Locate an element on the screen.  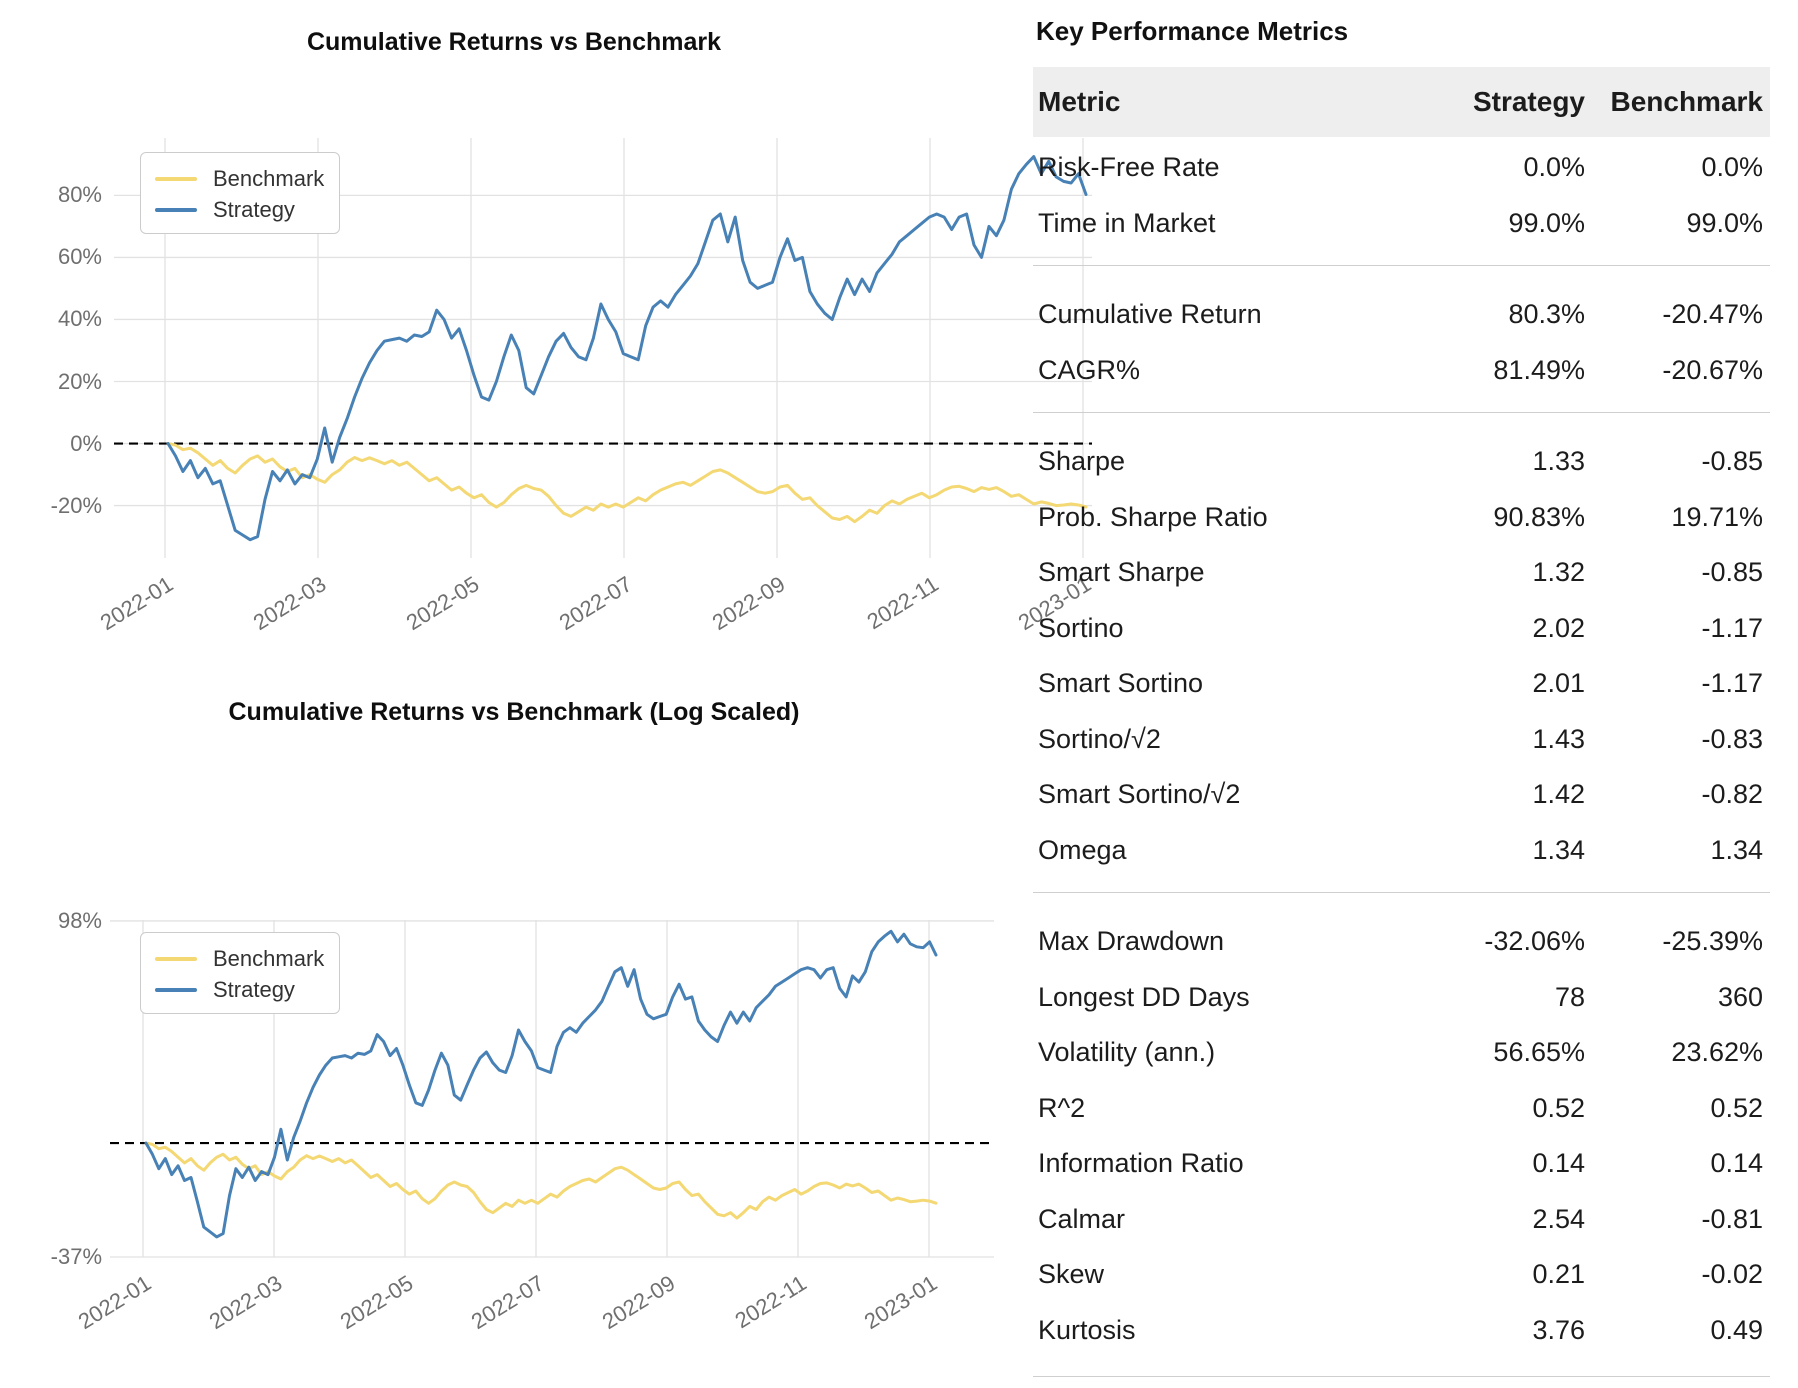
strategy-value: 2.54 is located at coordinates (1558, 1218).